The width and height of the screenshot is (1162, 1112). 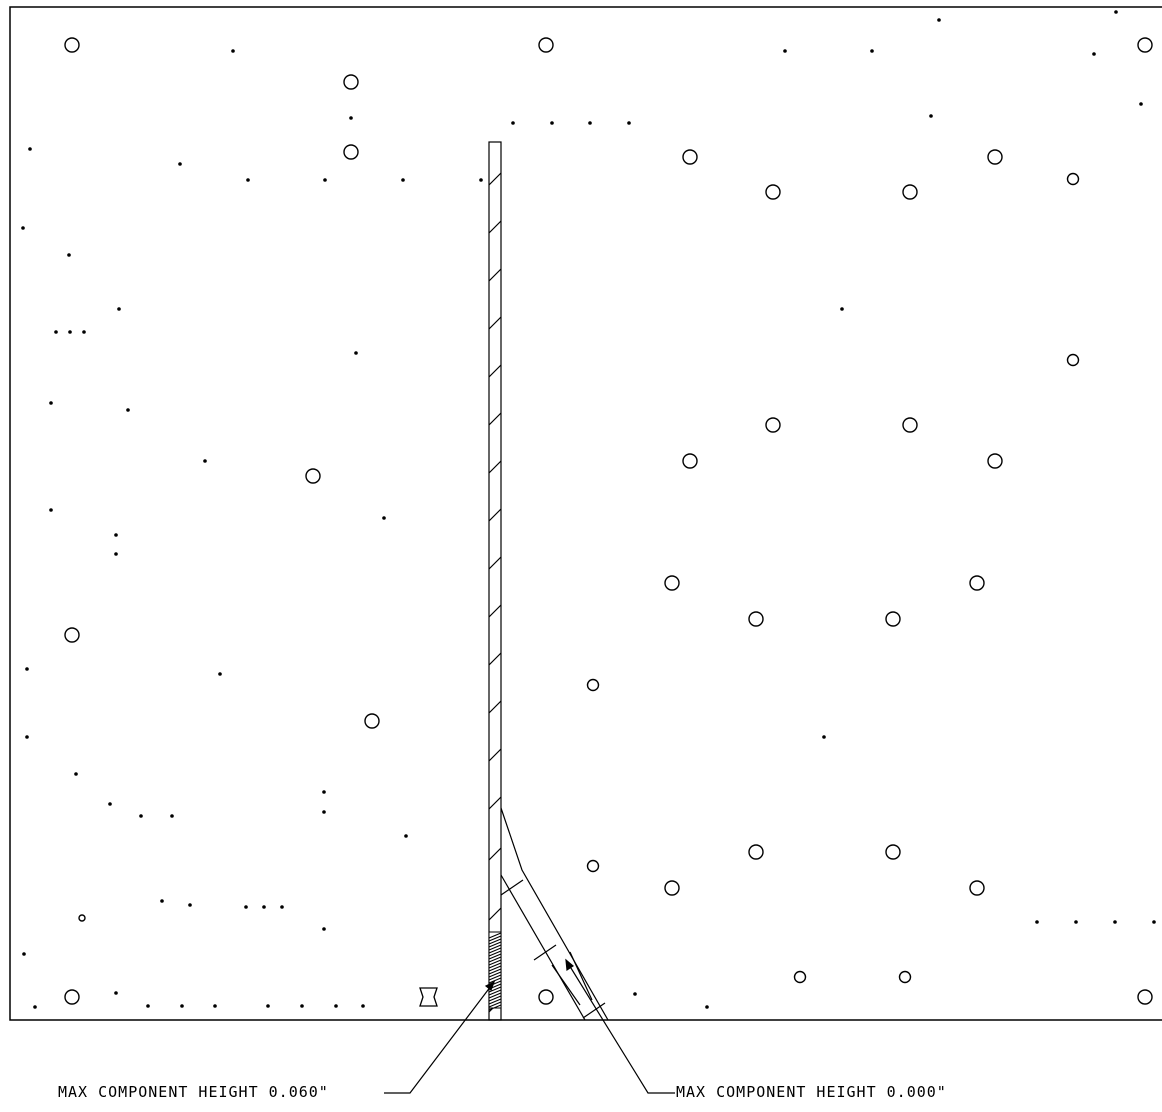 I want to click on diagonal-channel, so click(x=554, y=914).